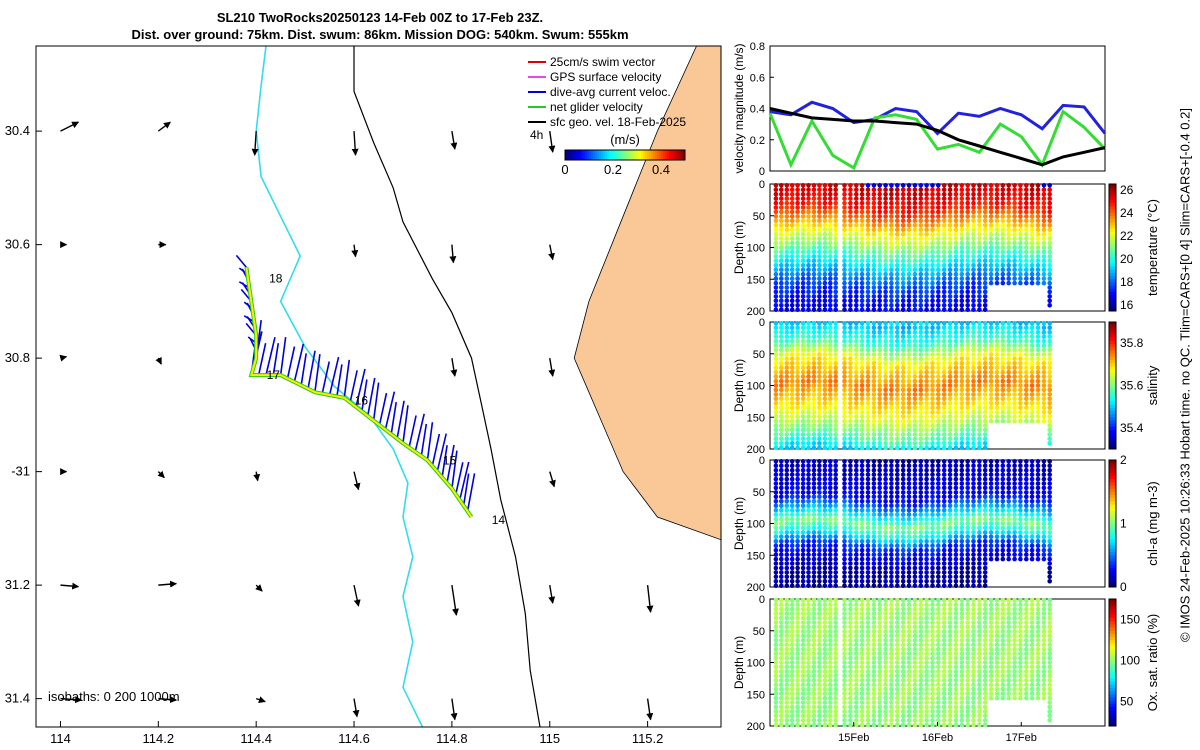  I want to click on current-vector, so click(400, 419).